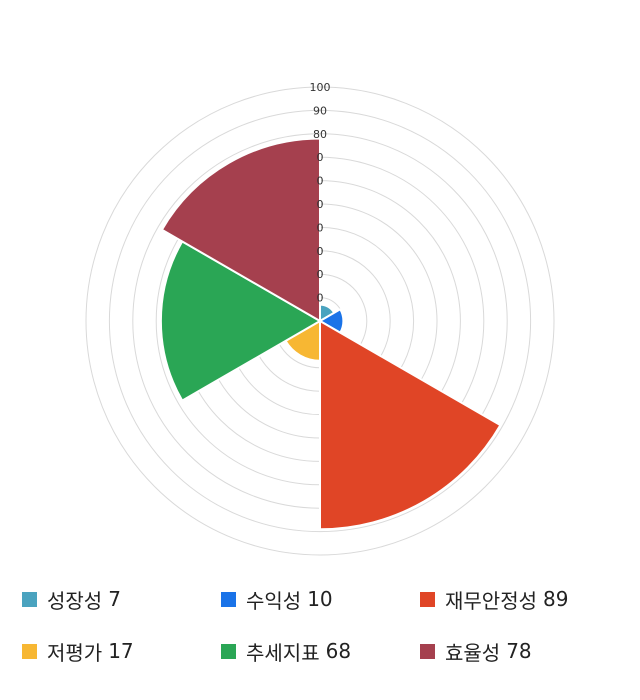 The image size is (640, 700). What do you see at coordinates (491, 600) in the screenshot?
I see `legend-label: 재무안정성` at bounding box center [491, 600].